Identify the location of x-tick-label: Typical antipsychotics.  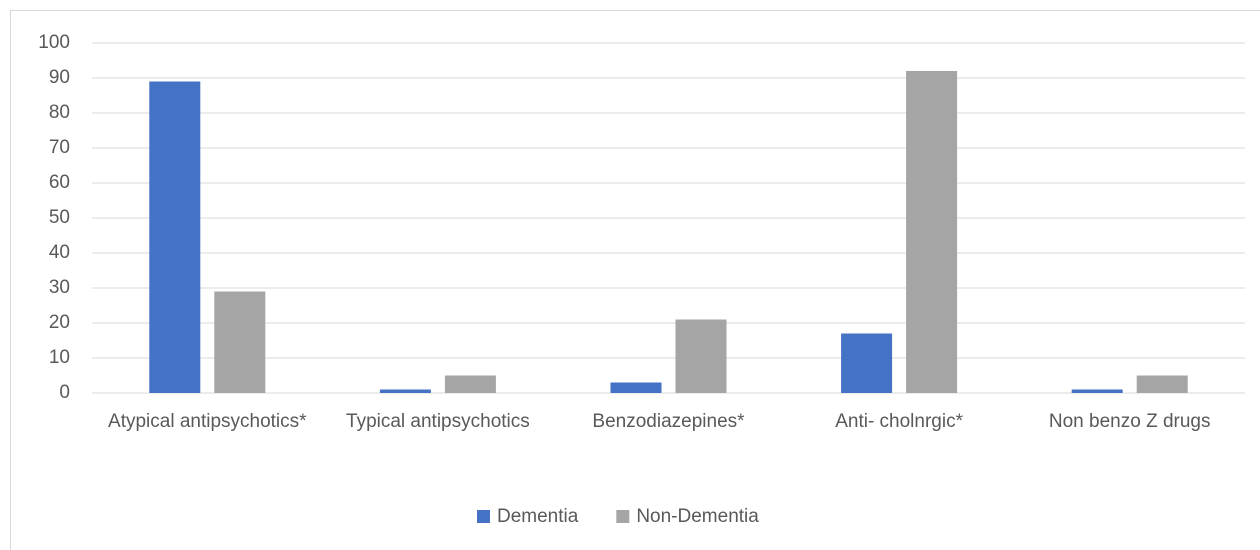
(438, 421).